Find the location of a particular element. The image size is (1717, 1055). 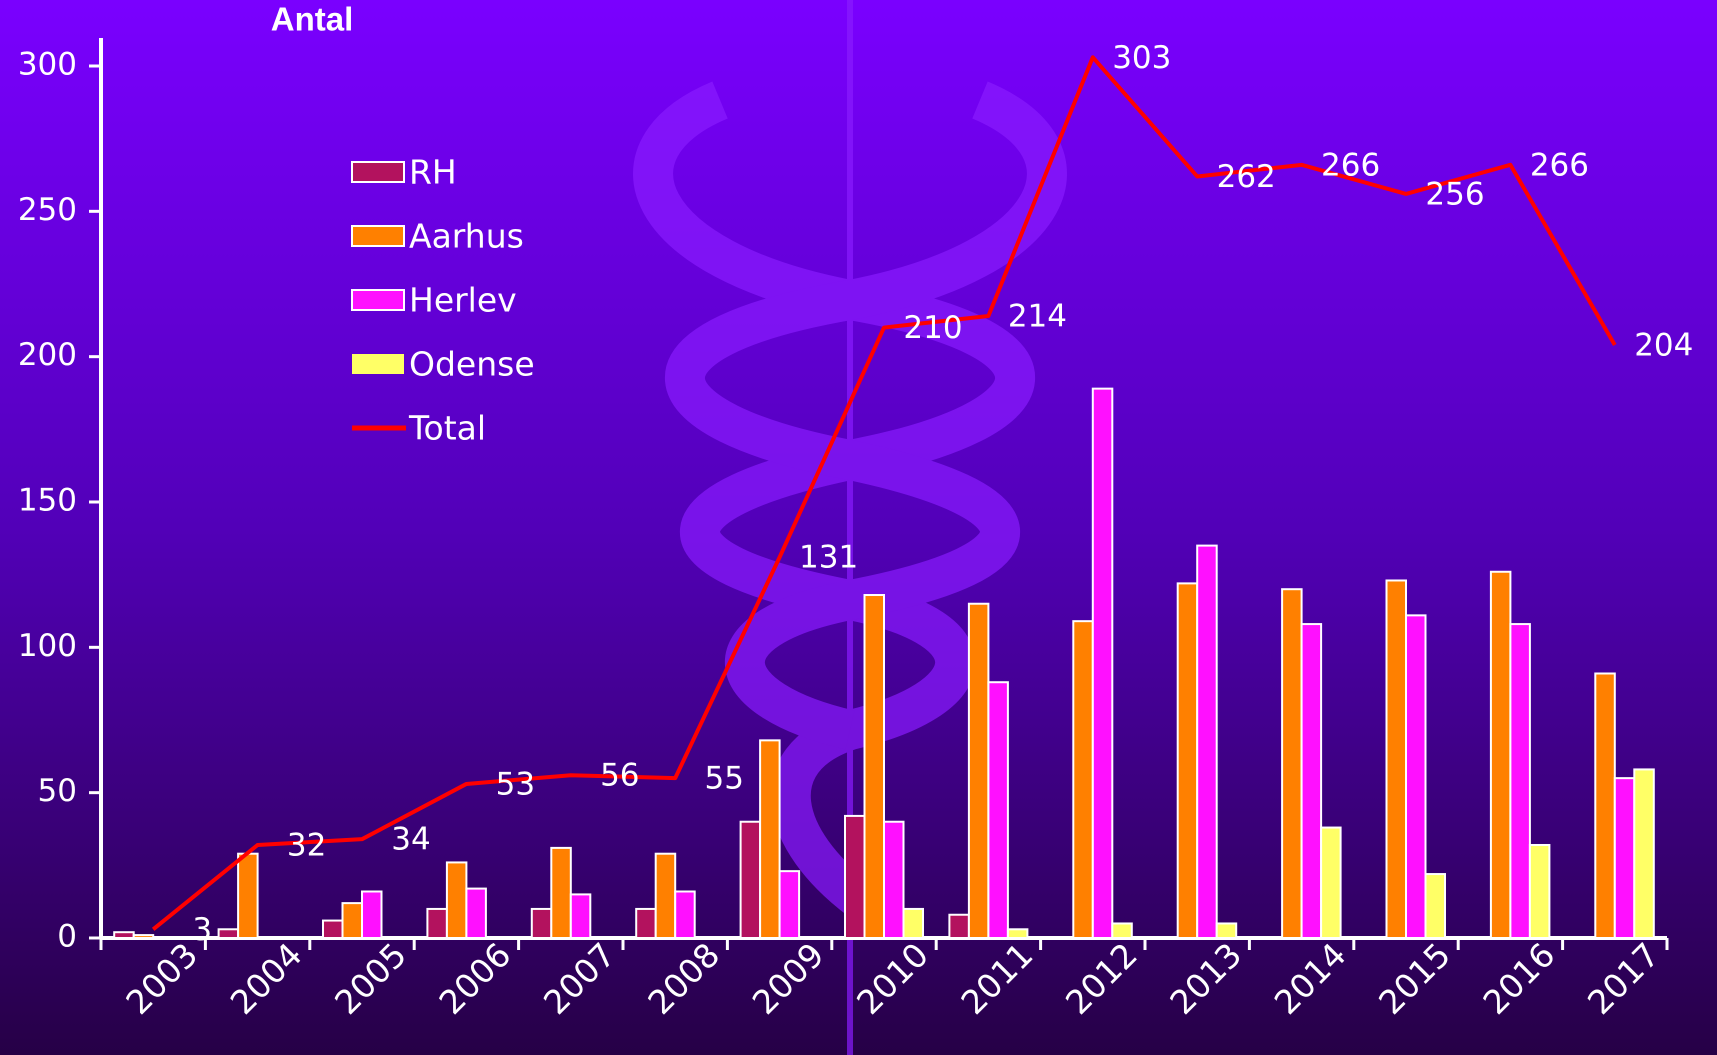

data-label: 303 is located at coordinates (1141, 58).